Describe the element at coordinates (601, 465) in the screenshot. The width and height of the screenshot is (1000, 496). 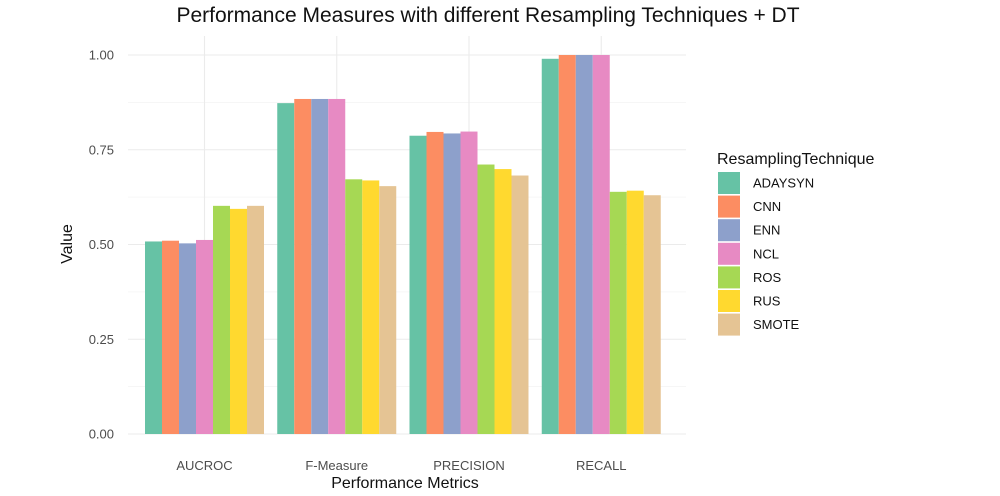
I see `x-tick-label: RECALL` at that location.